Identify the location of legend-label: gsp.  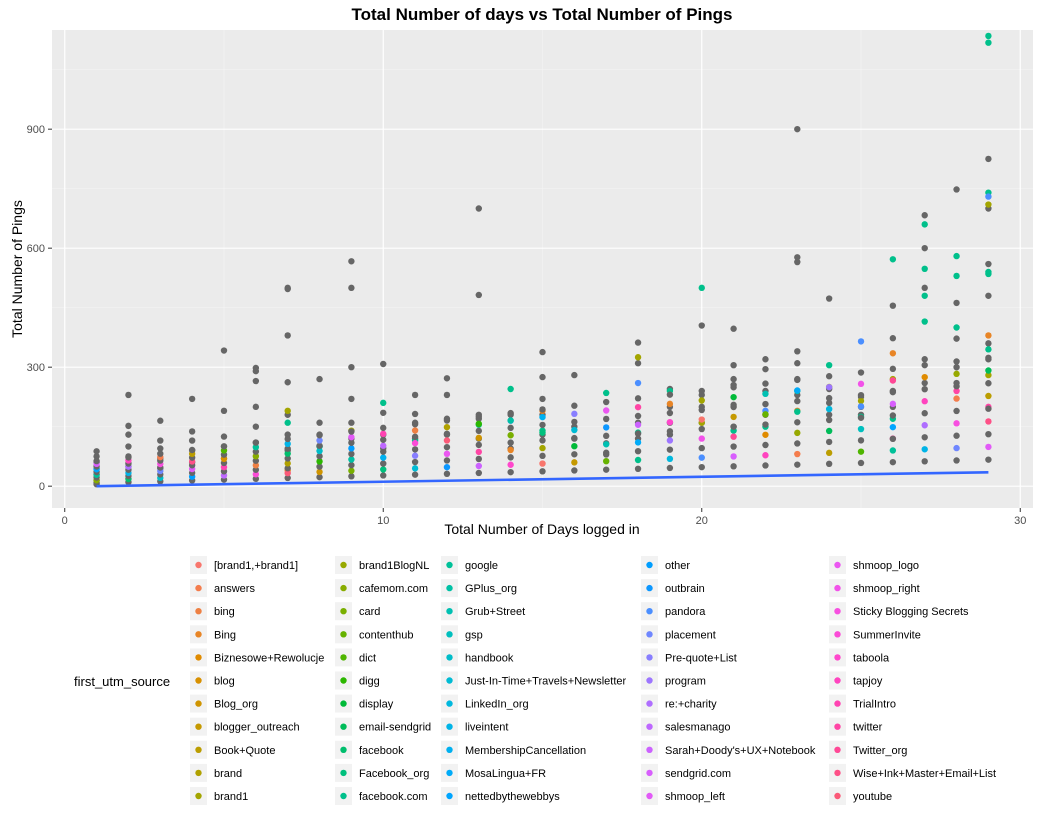
(474, 635).